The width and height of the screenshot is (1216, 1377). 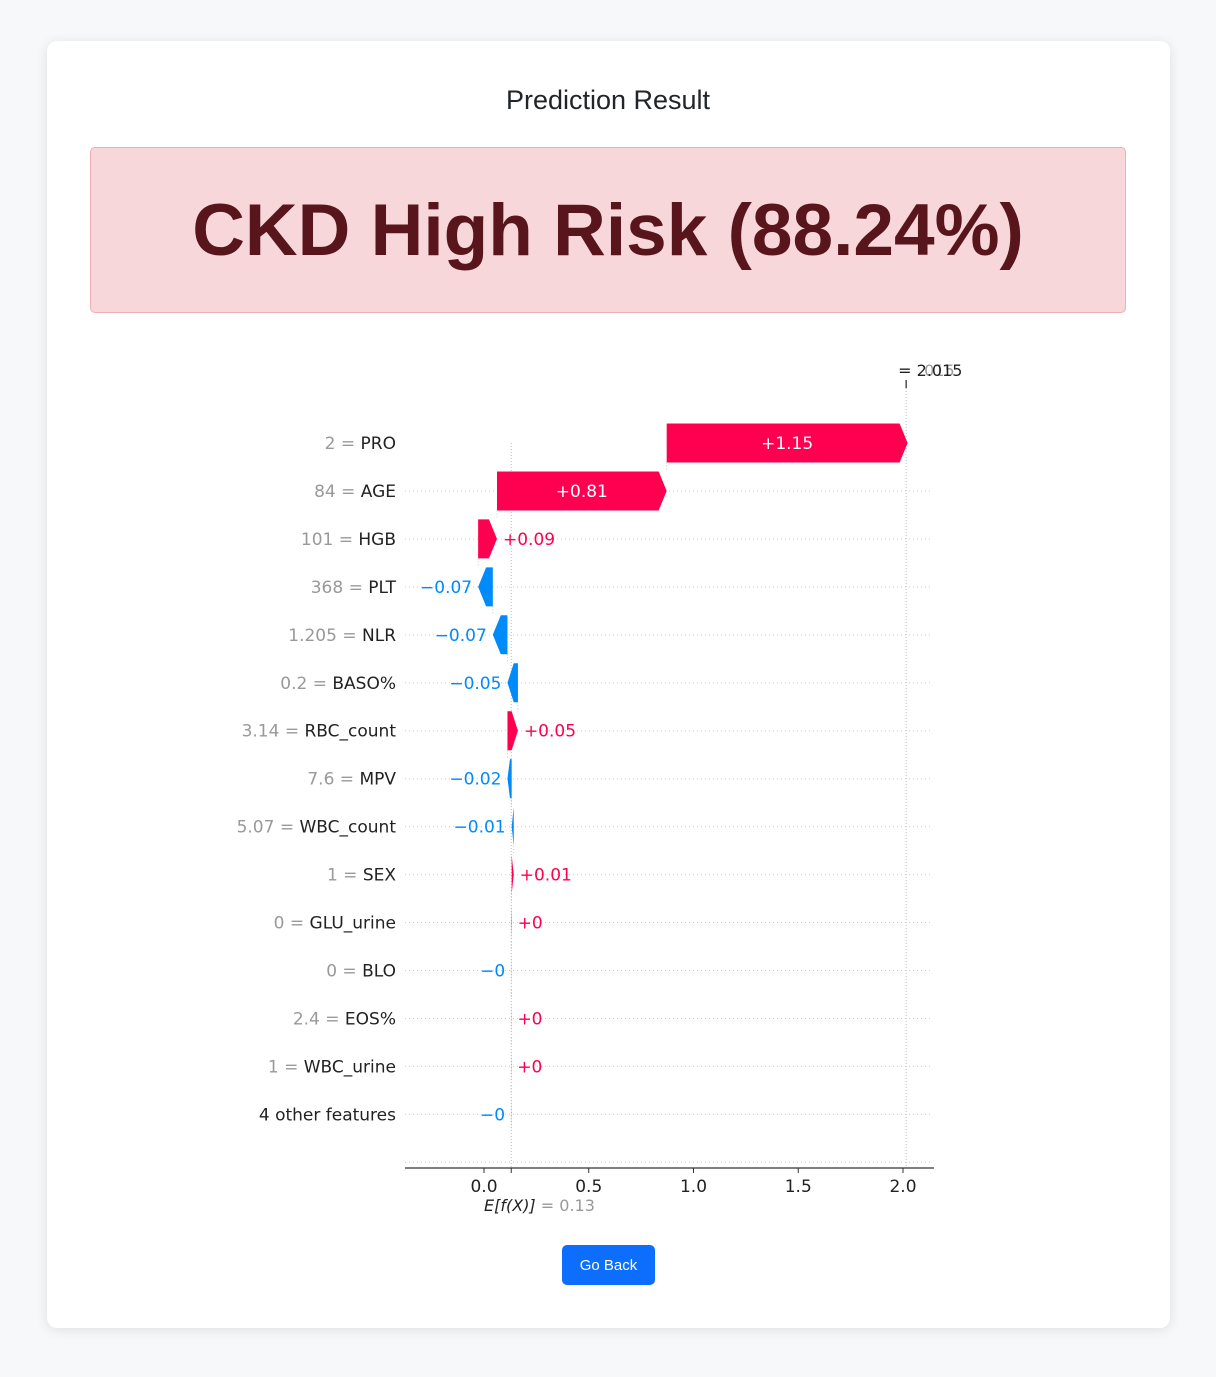 I want to click on base-value-label: E[f(X)] = 0.13, so click(x=539, y=1205).